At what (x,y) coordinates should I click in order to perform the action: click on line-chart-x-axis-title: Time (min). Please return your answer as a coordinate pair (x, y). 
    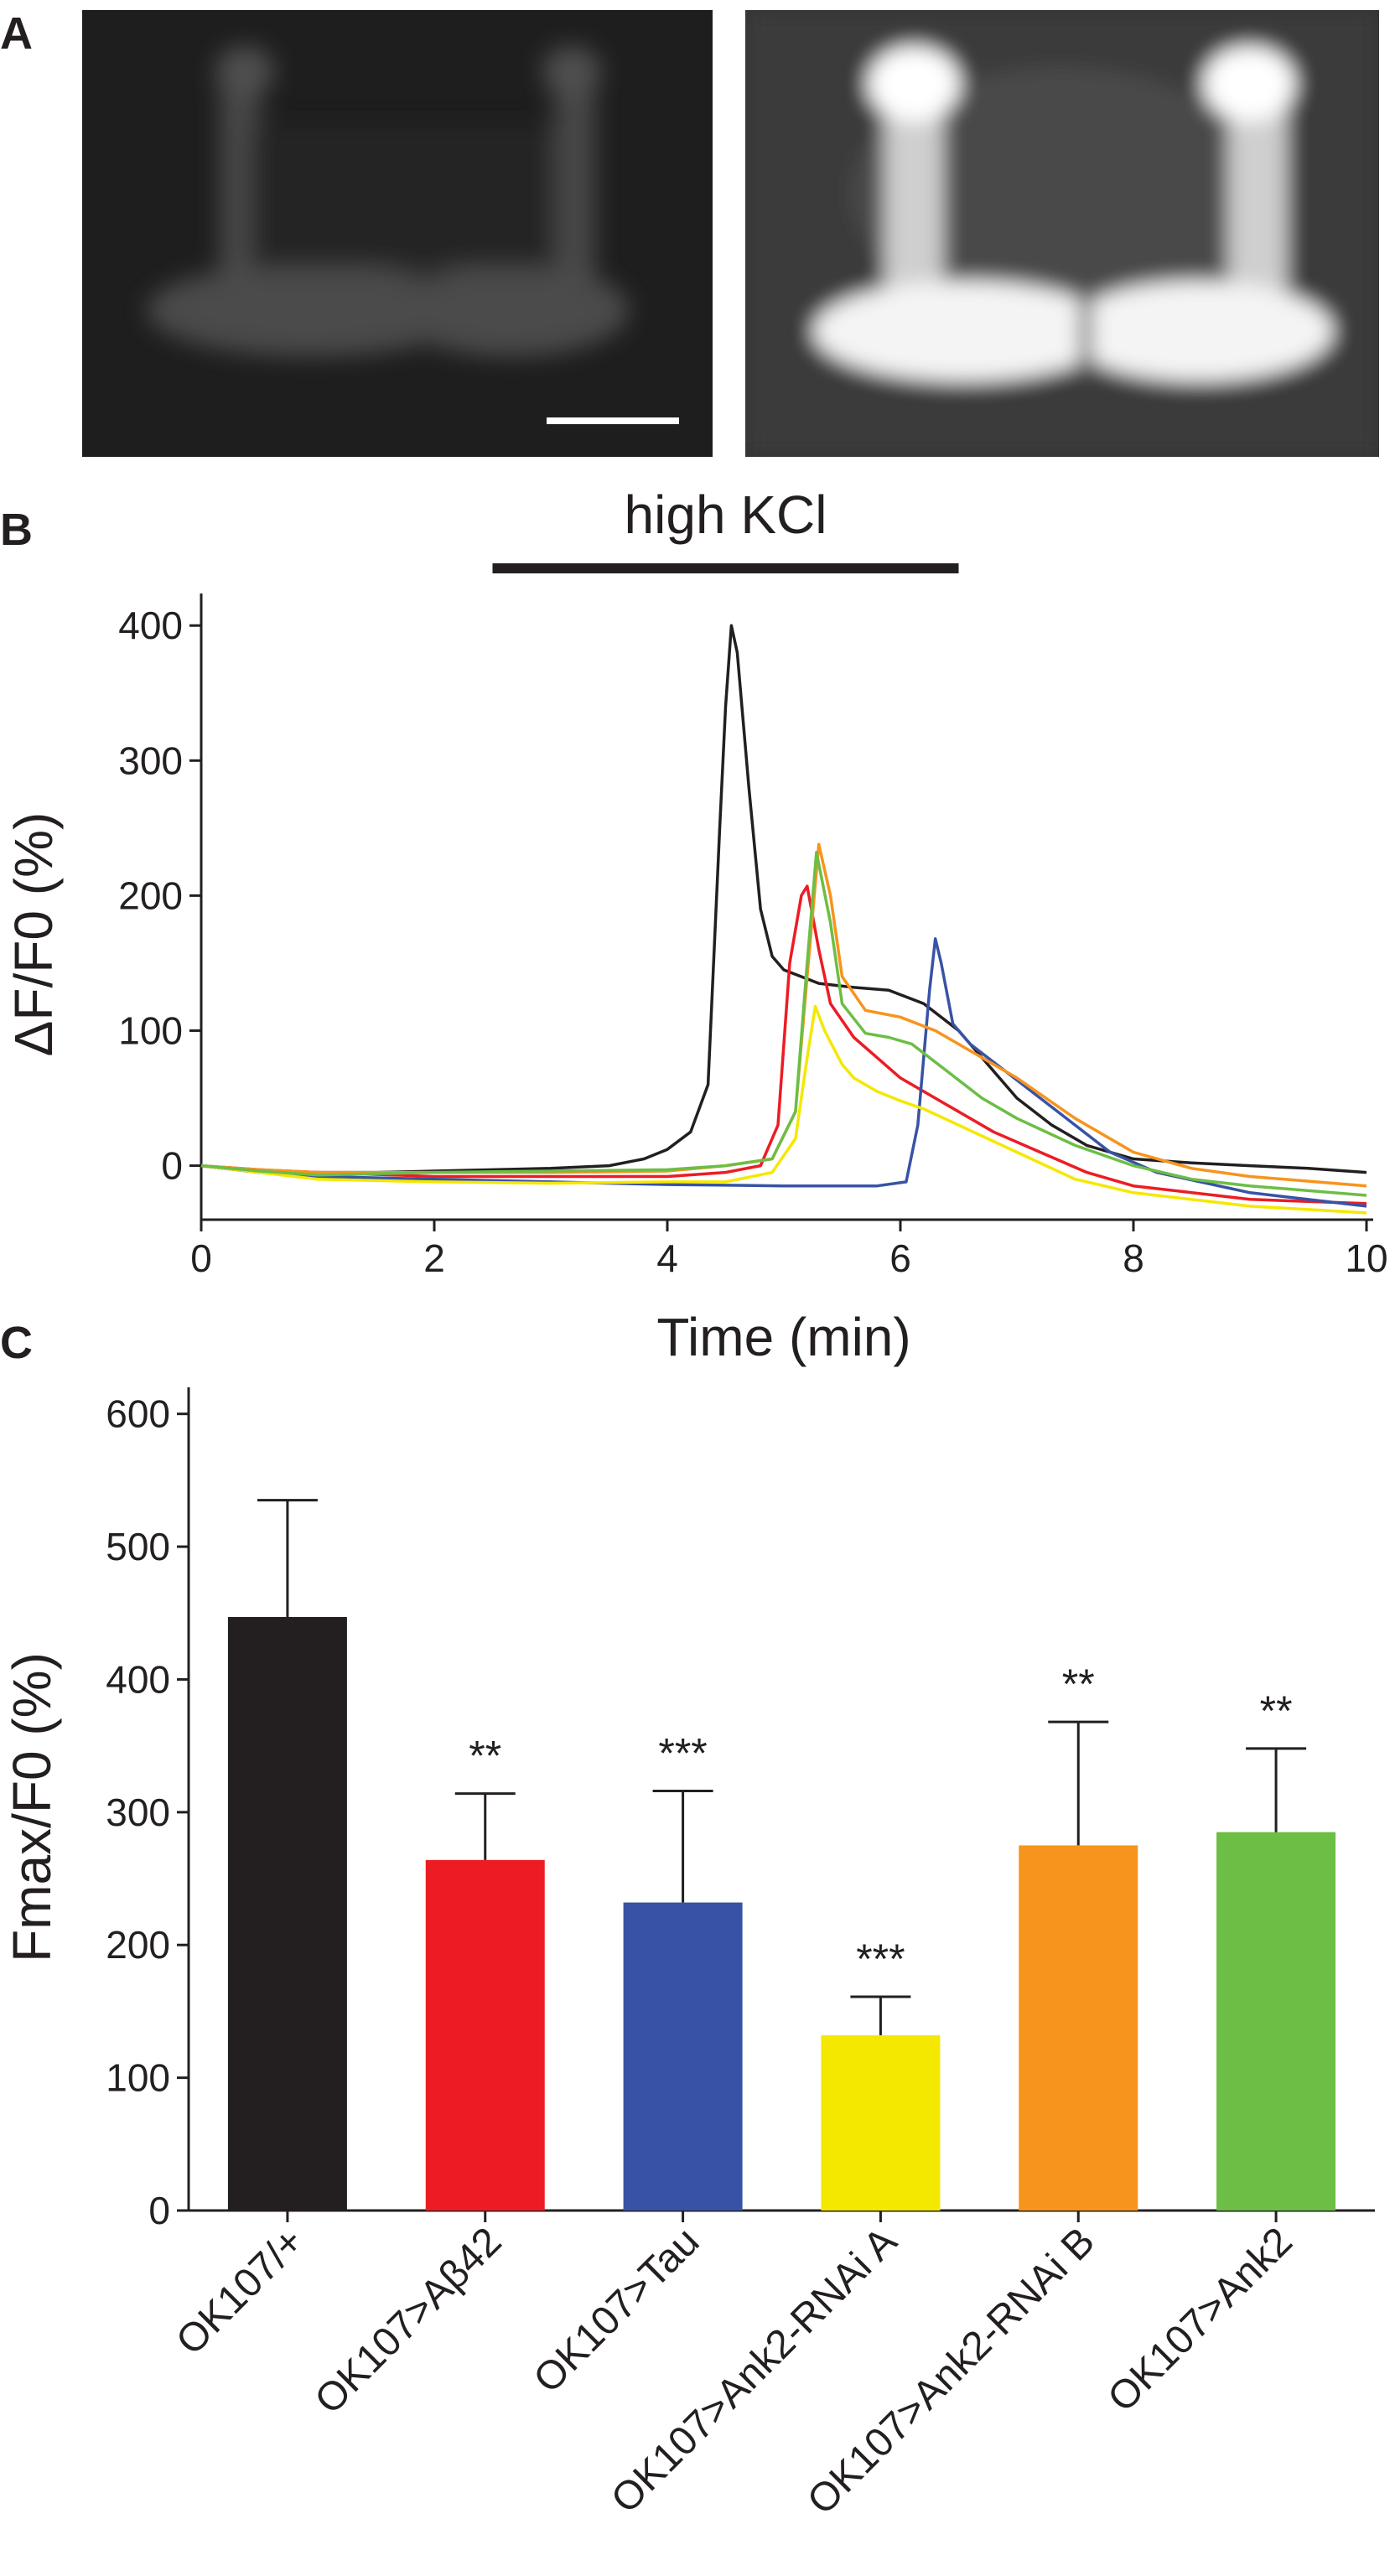
    Looking at the image, I should click on (783, 1337).